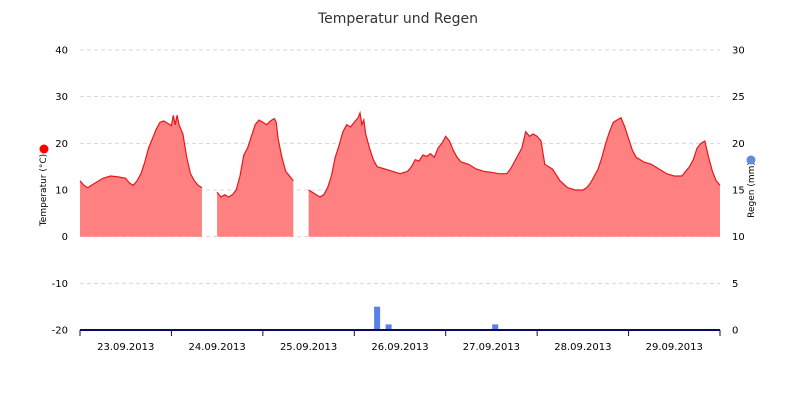 This screenshot has height=400, width=800. What do you see at coordinates (738, 97) in the screenshot?
I see `y-right-tick-label: 25` at bounding box center [738, 97].